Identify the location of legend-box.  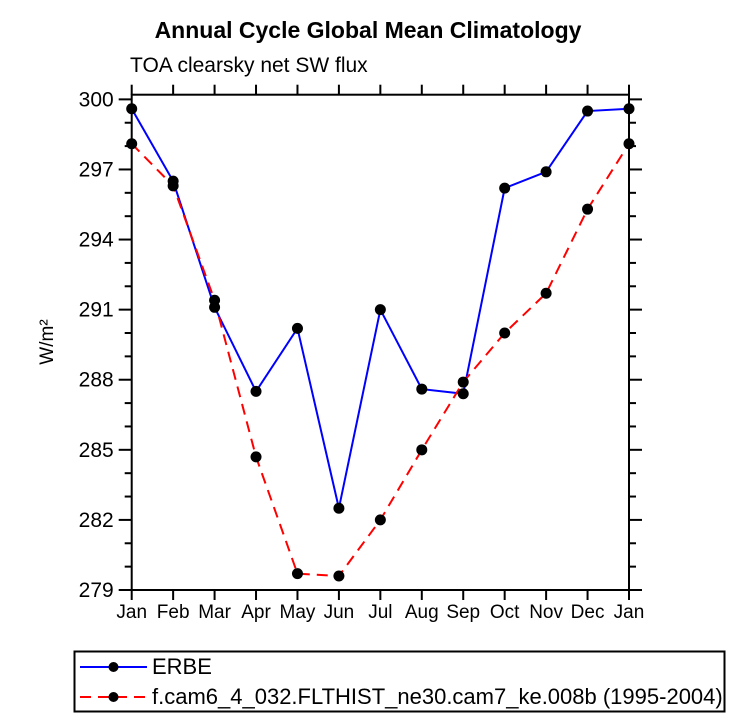
(399, 681).